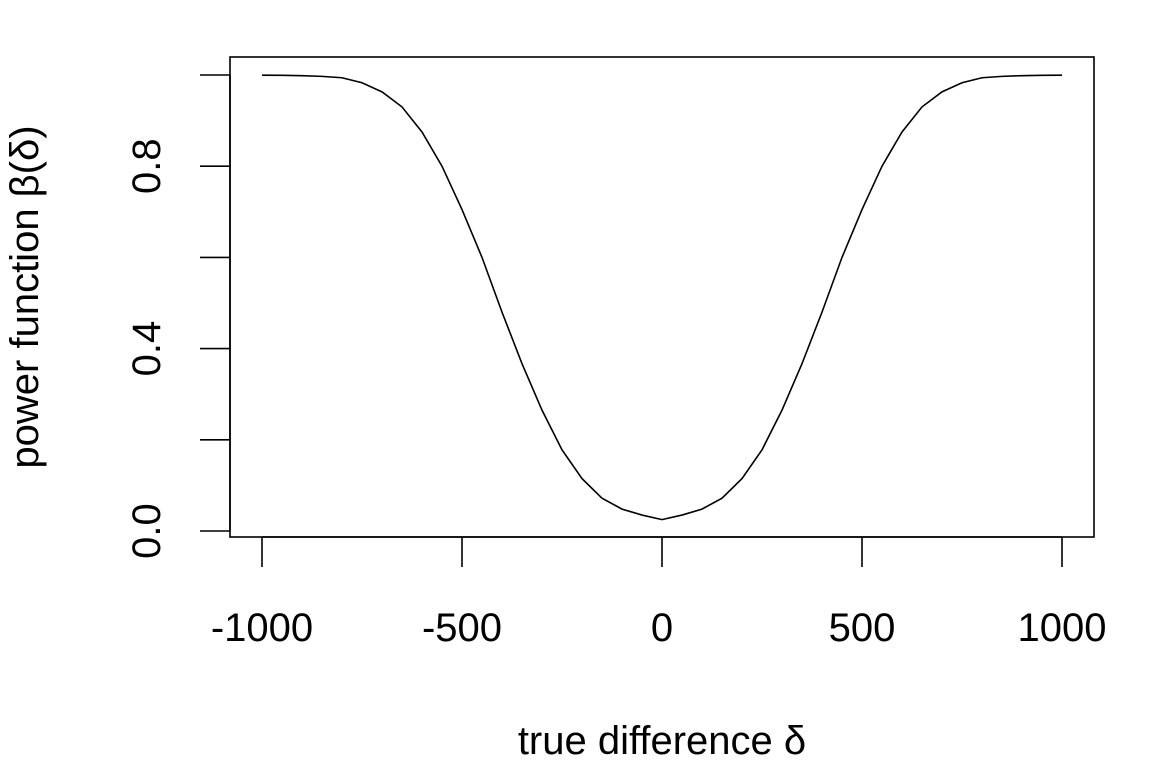 The width and height of the screenshot is (1152, 768). Describe the element at coordinates (659, 593) in the screenshot. I see `x-axis: -1000 -500 0 500 1000` at that location.